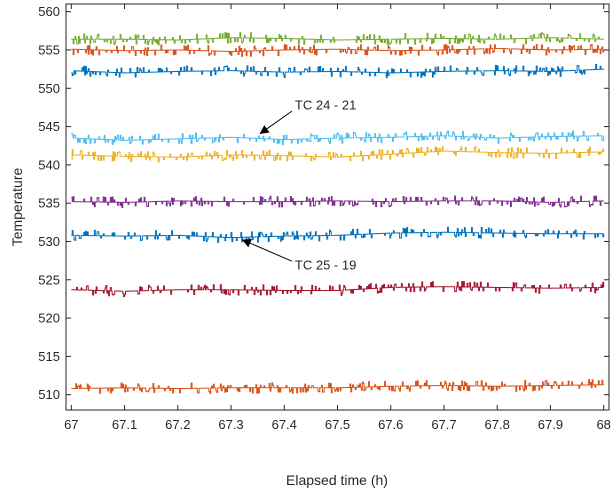 Image resolution: width=615 pixels, height=491 pixels. Describe the element at coordinates (17, 206) in the screenshot. I see `y-axis-label: Temperature` at that location.